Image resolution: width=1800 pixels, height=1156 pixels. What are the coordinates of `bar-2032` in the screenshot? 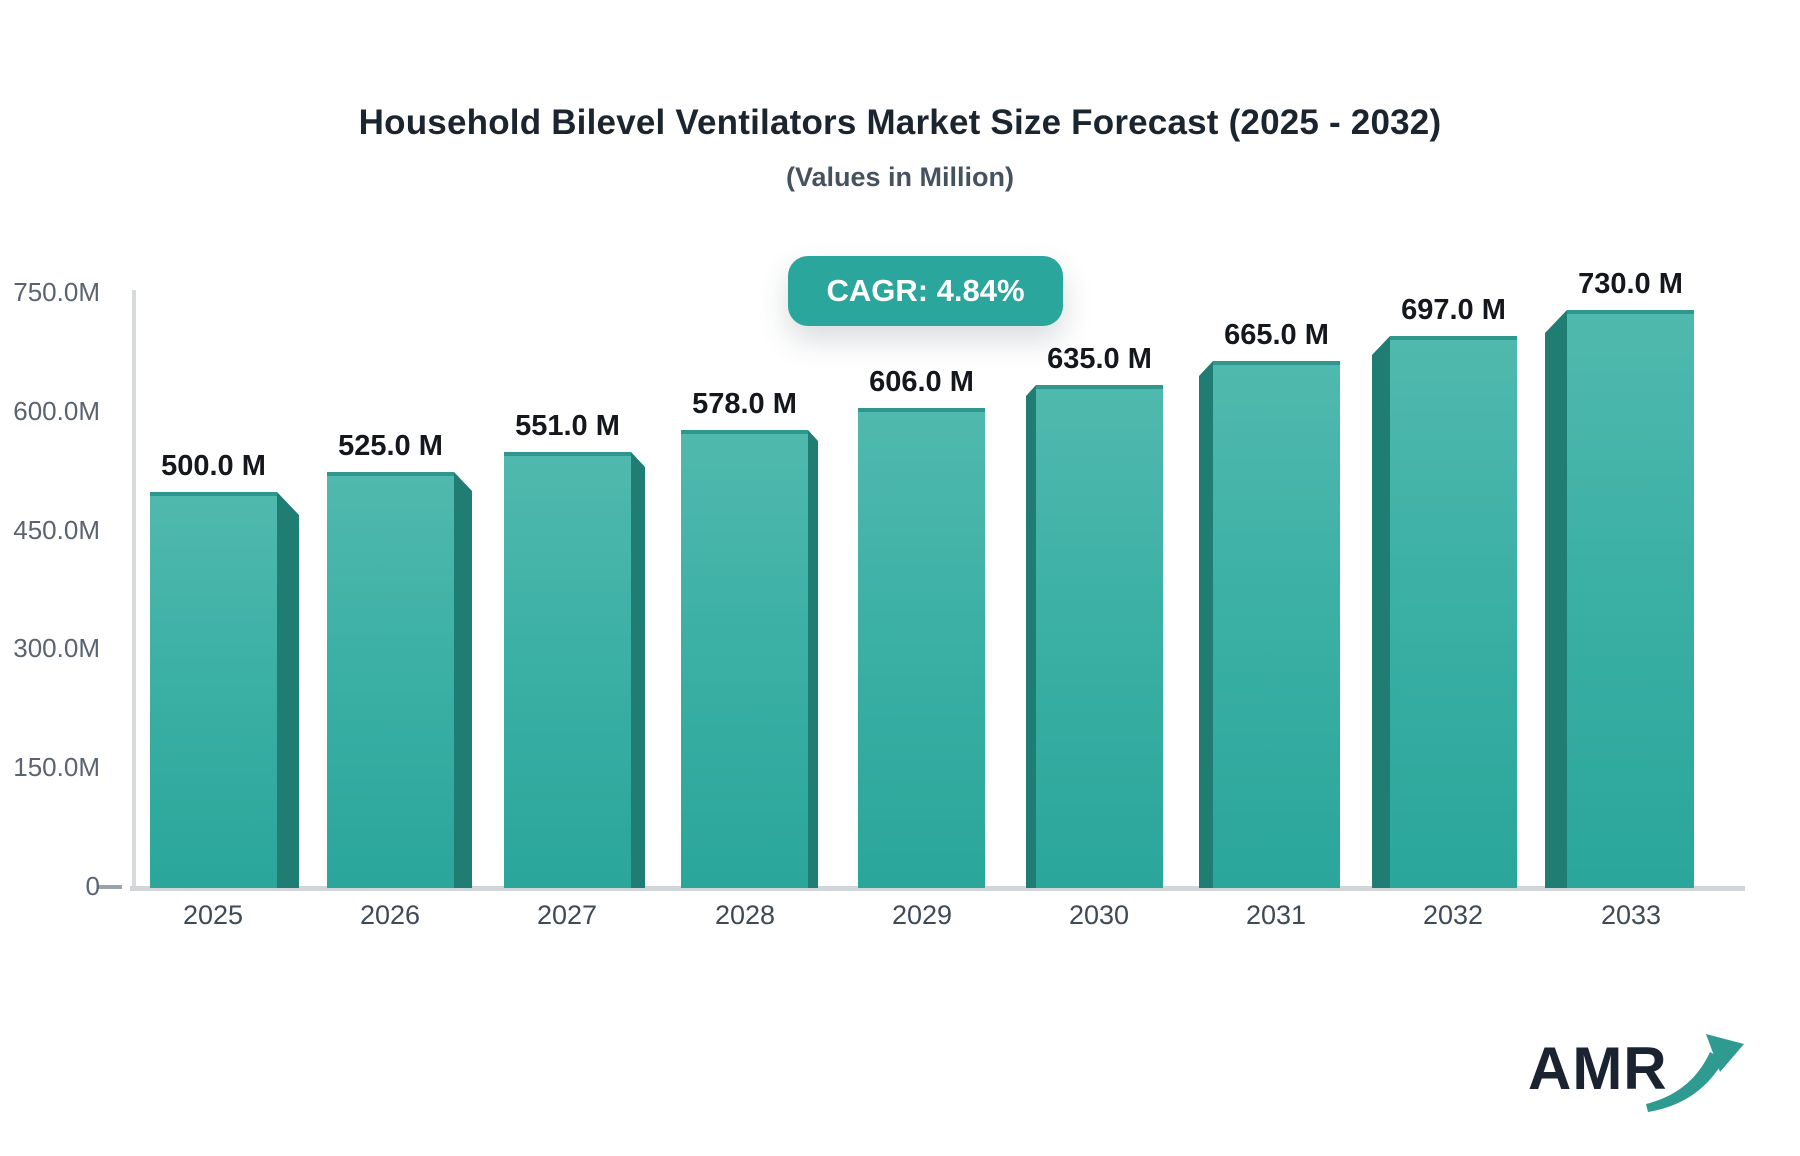 It's located at (1444, 612).